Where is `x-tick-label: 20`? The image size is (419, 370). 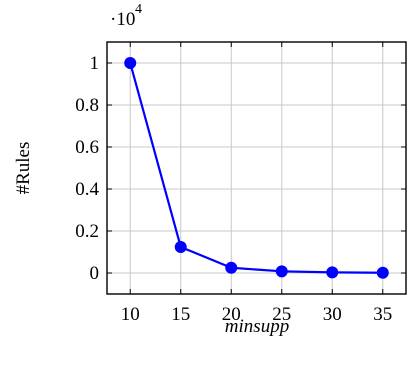 x-tick-label: 20 is located at coordinates (231, 314).